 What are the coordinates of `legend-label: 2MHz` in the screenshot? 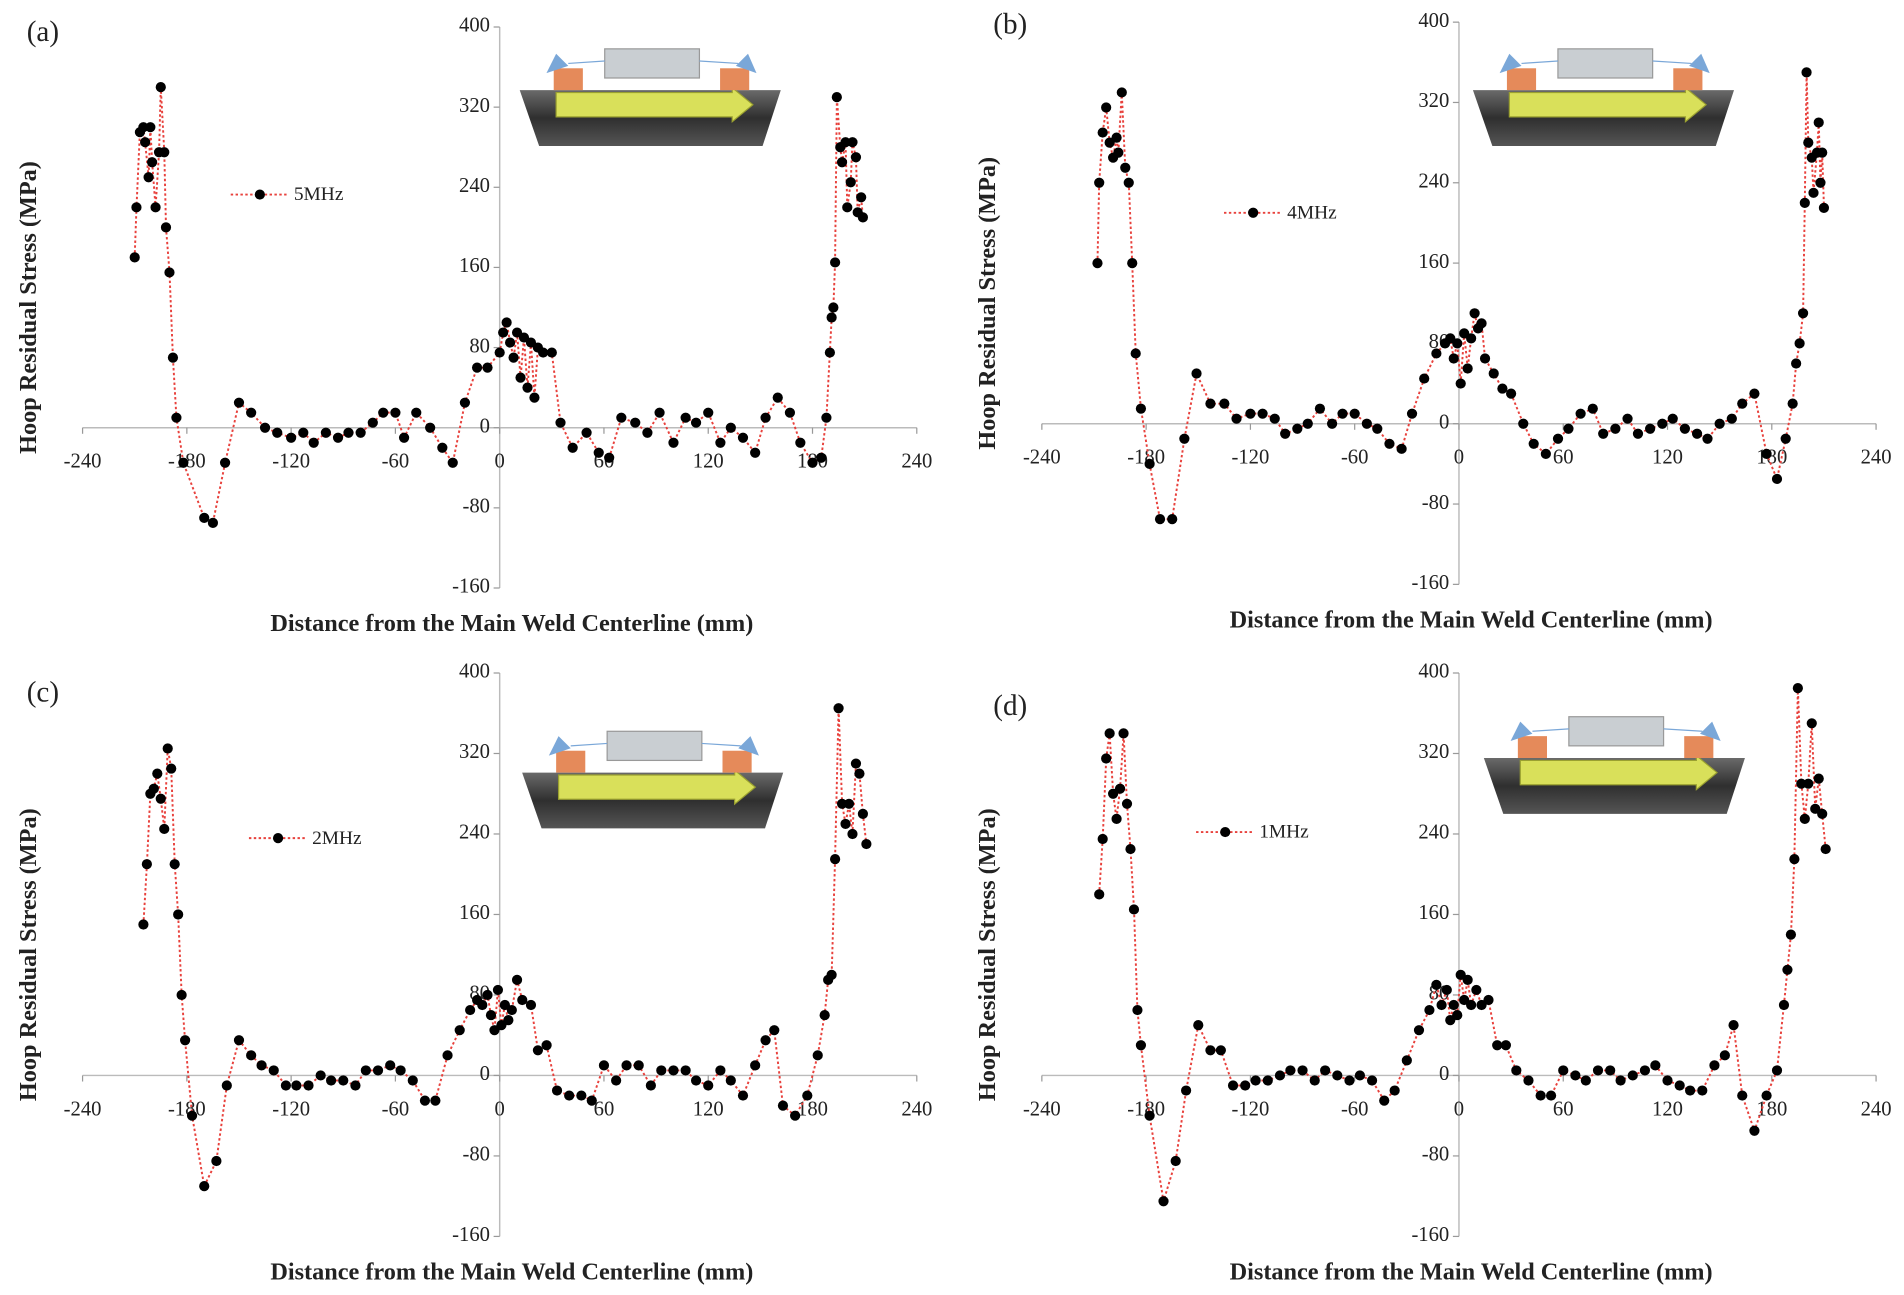 It's located at (337, 838).